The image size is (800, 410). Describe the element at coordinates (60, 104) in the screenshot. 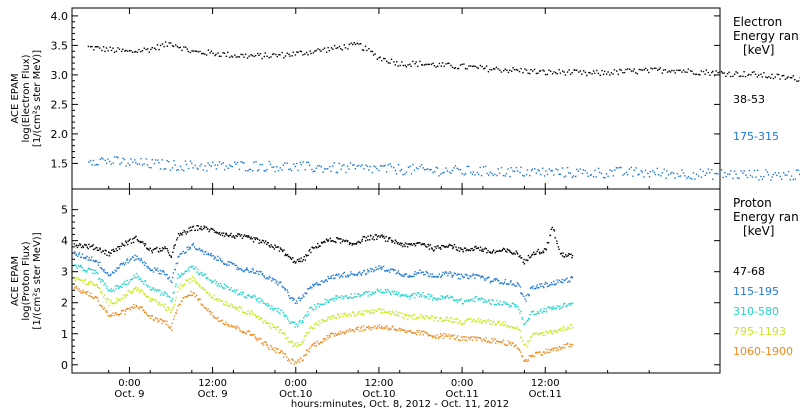

I see `electron-ytick-label: 2.5` at that location.